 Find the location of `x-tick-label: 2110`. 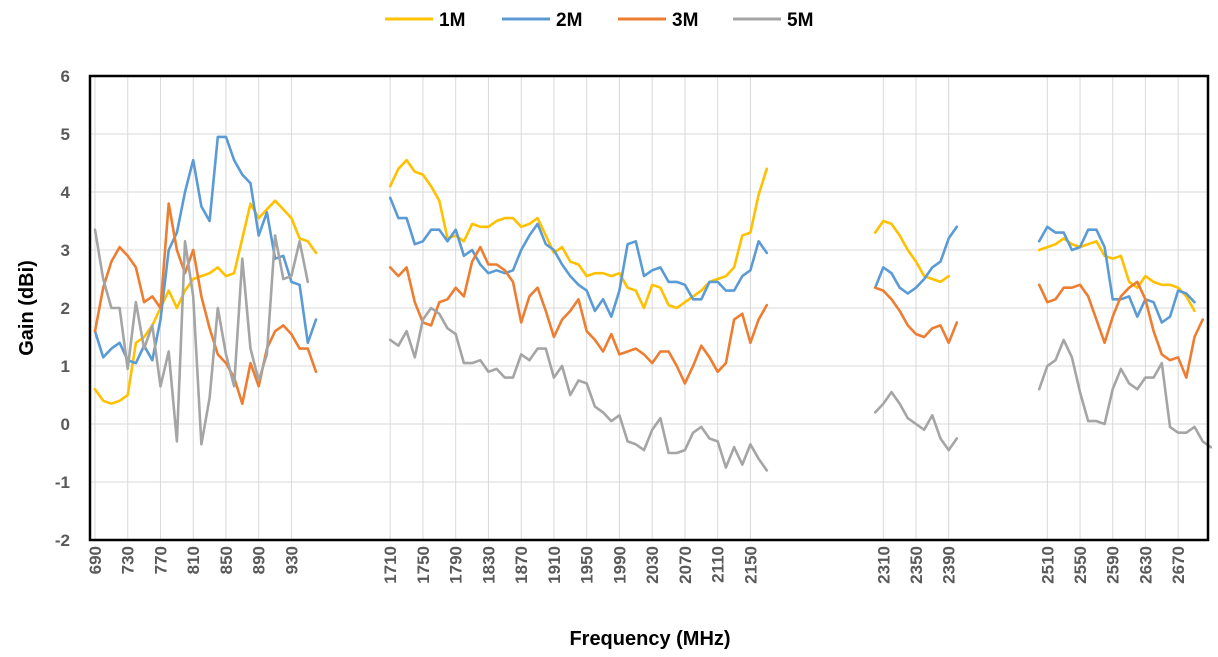

x-tick-label: 2110 is located at coordinates (718, 564).